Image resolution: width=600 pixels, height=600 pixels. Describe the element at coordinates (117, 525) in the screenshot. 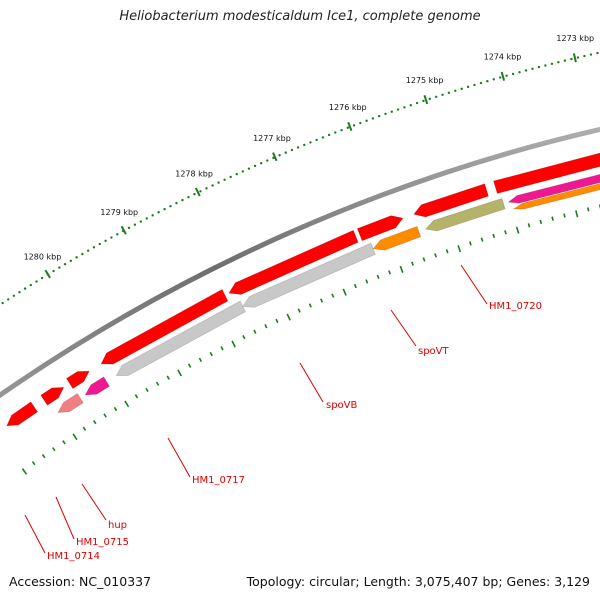

I see `gene-label: hup` at that location.